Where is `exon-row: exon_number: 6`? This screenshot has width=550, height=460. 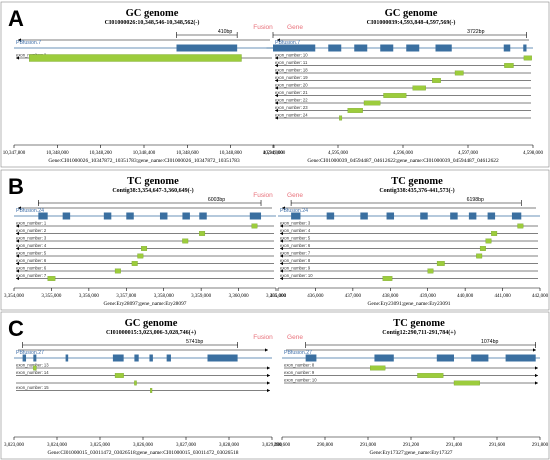 exon-row: exon_number: 6 is located at coordinates (409, 247).